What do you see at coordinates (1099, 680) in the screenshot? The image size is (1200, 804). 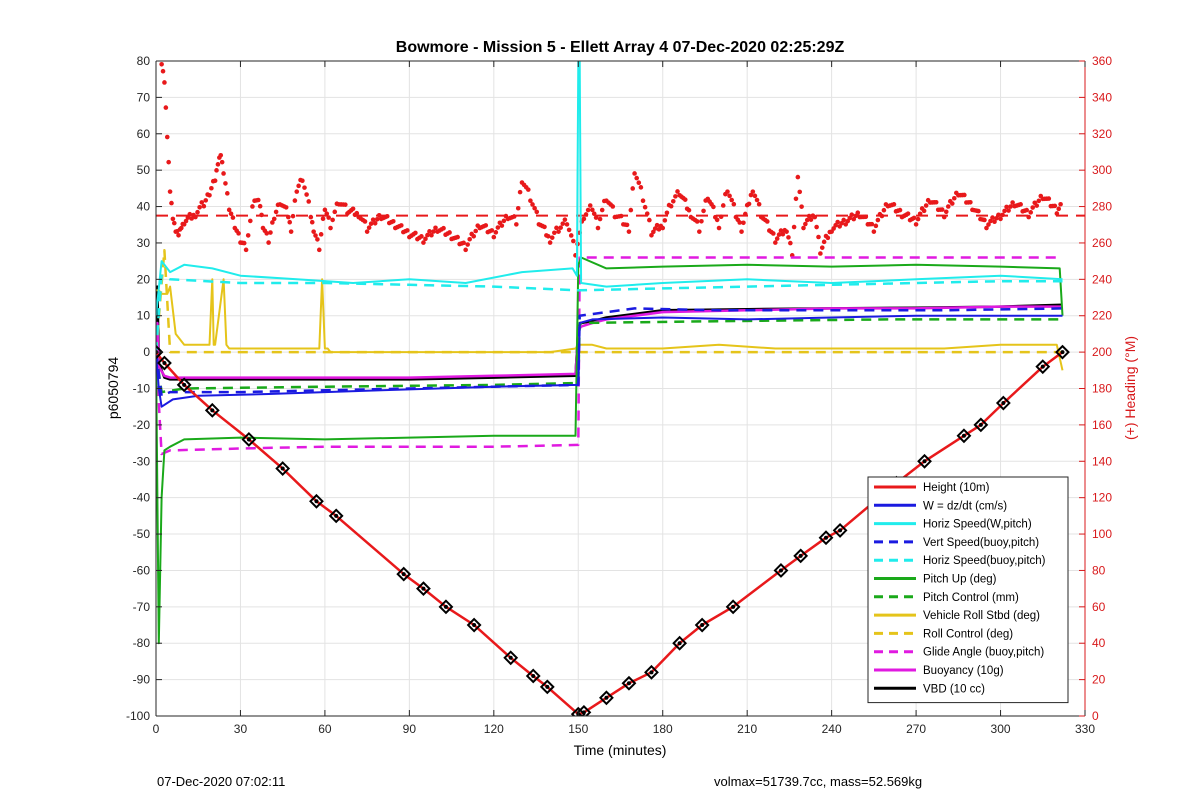 I see `right-tick-label: 20` at bounding box center [1099, 680].